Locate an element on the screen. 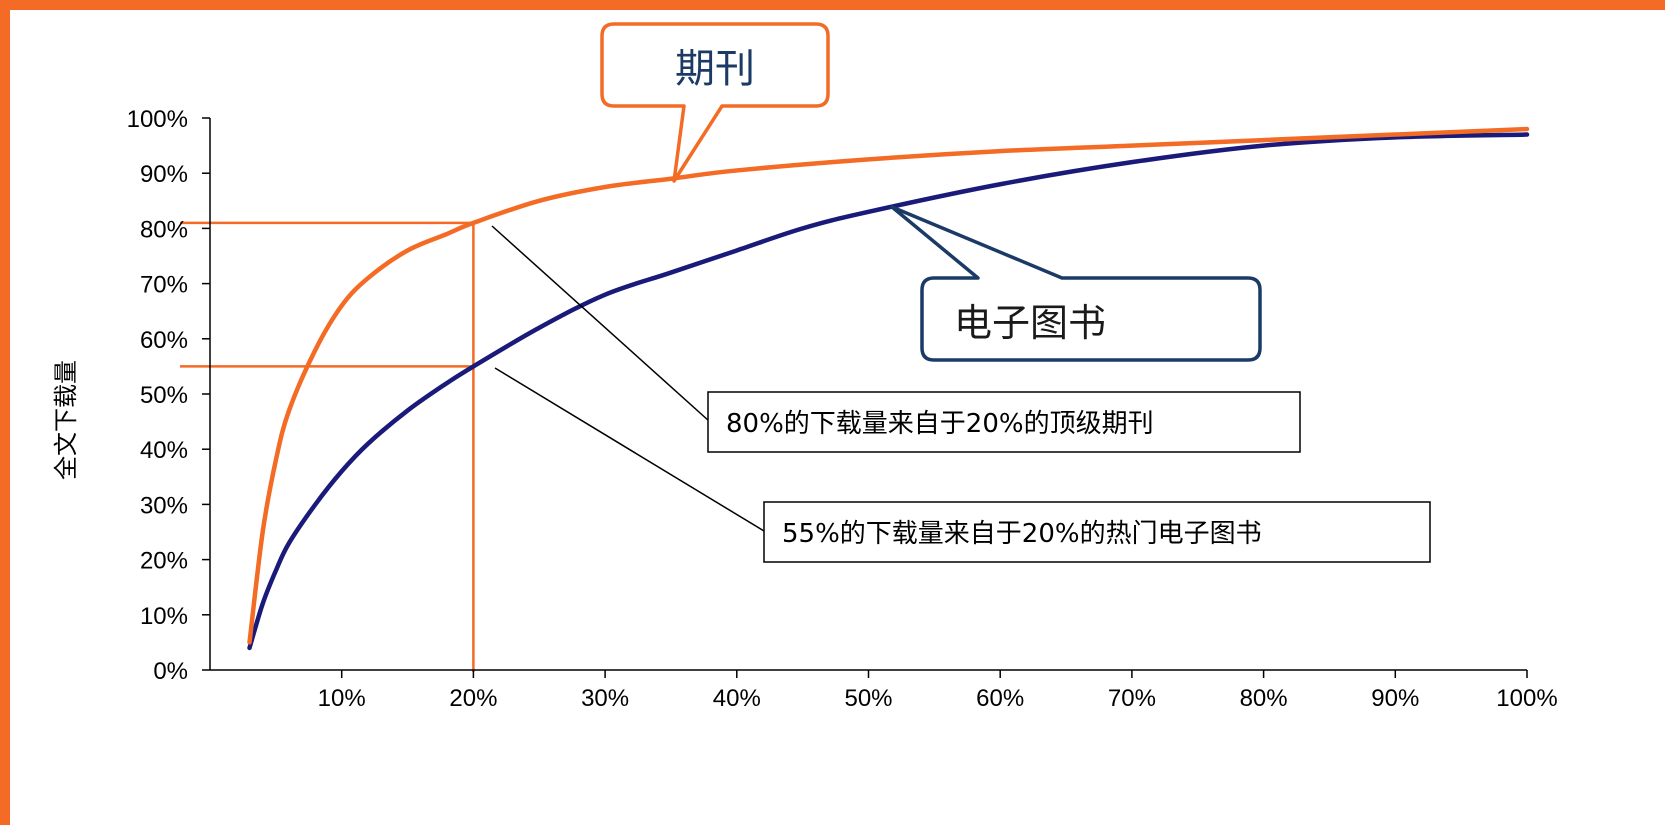  x-tick-label: 100% is located at coordinates (1526, 698).